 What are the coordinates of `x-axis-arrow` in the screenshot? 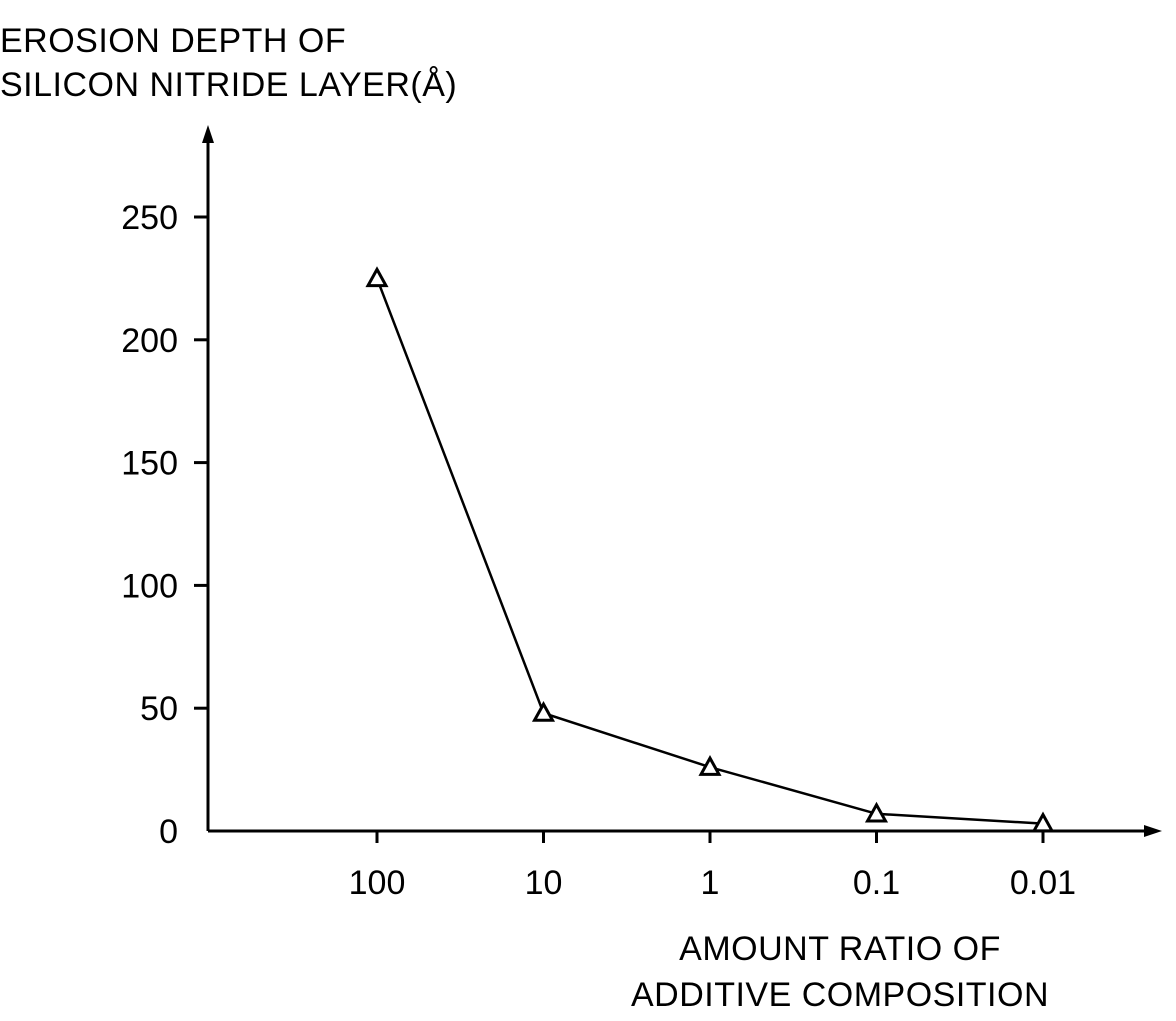 It's located at (1153, 831).